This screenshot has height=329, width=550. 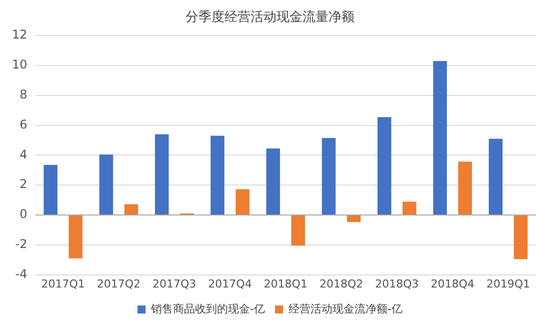 What do you see at coordinates (118, 283) in the screenshot?
I see `x-tick-label: 2017Q2` at bounding box center [118, 283].